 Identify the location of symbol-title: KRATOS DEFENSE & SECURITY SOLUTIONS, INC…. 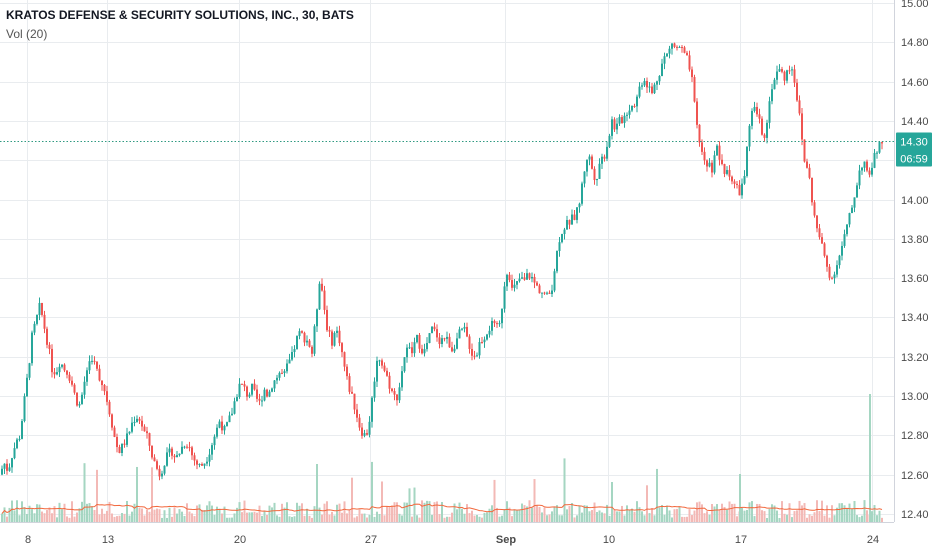
(180, 15).